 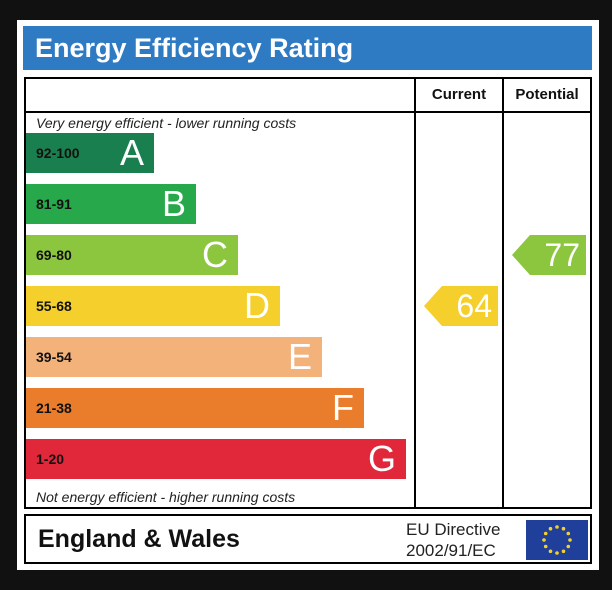 I want to click on footer: England & Wales EU Directive 2002/91/EC, so click(x=308, y=539).